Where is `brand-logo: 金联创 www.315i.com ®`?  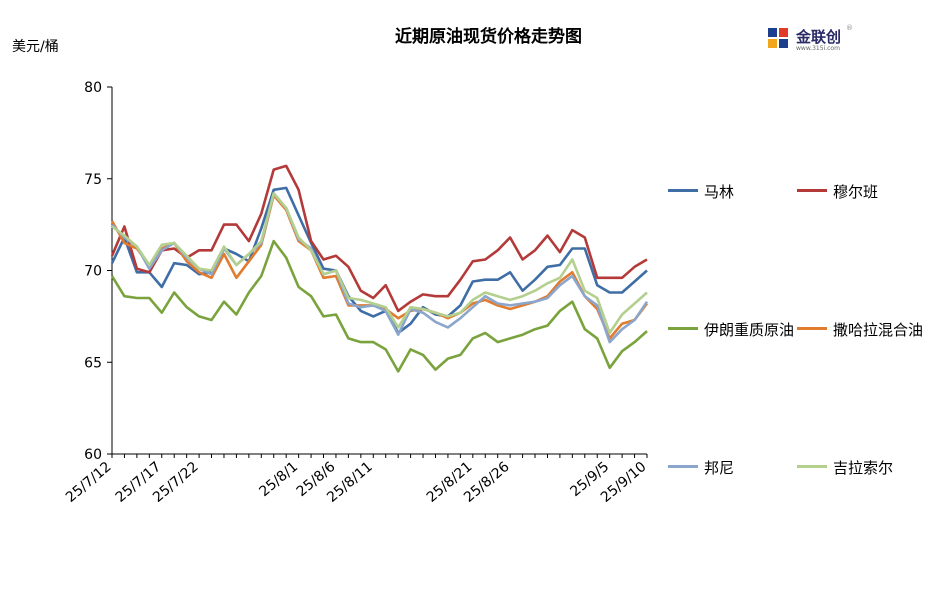
brand-logo: 金联创 www.315i.com ® is located at coordinates (811, 39).